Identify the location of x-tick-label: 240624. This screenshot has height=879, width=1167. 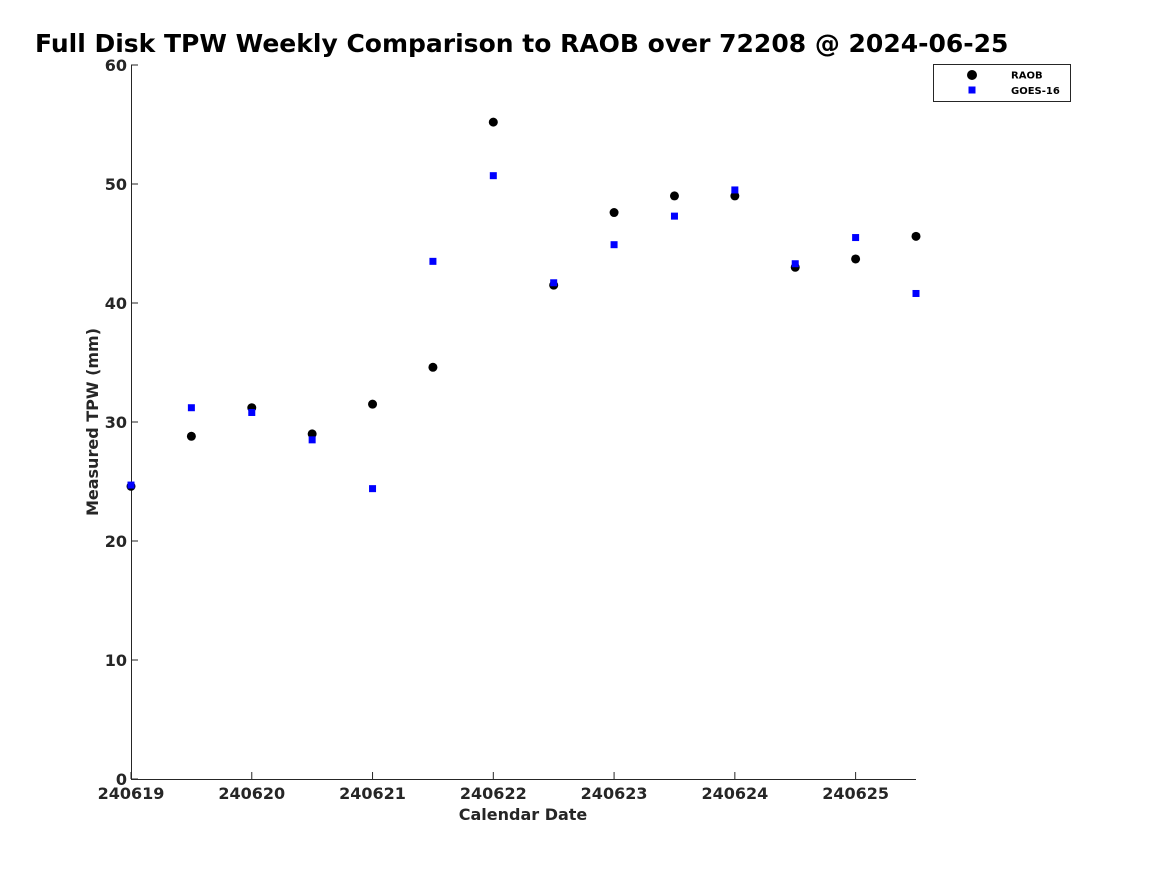
(734, 793).